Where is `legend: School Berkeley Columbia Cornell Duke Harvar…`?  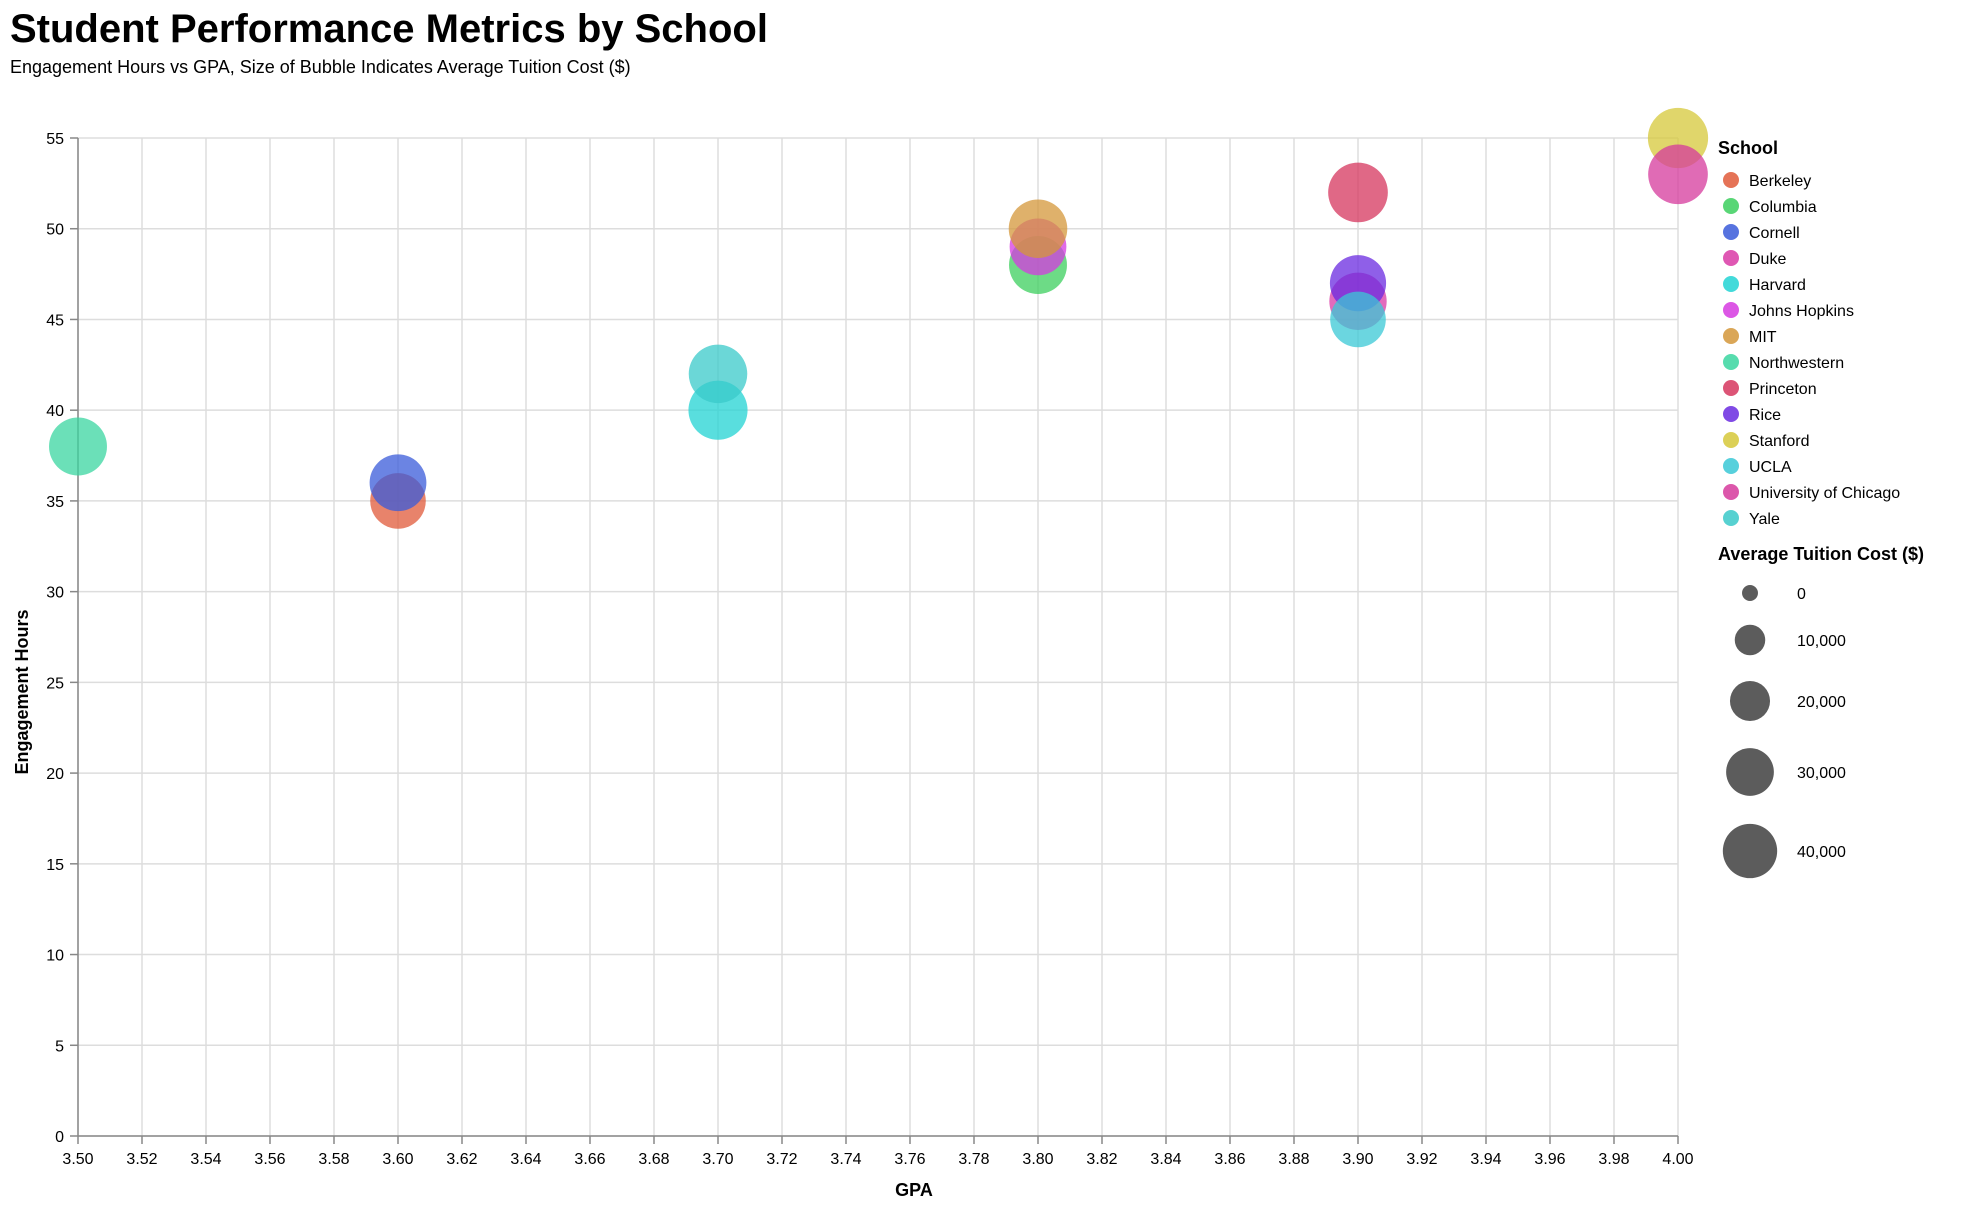
legend: School Berkeley Columbia Cornell Duke Harvar… is located at coordinates (1821, 508).